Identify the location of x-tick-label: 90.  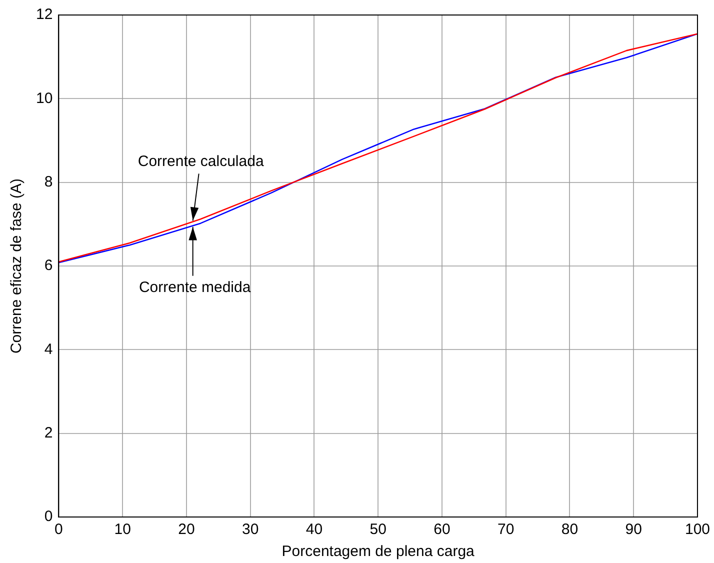
(633, 529).